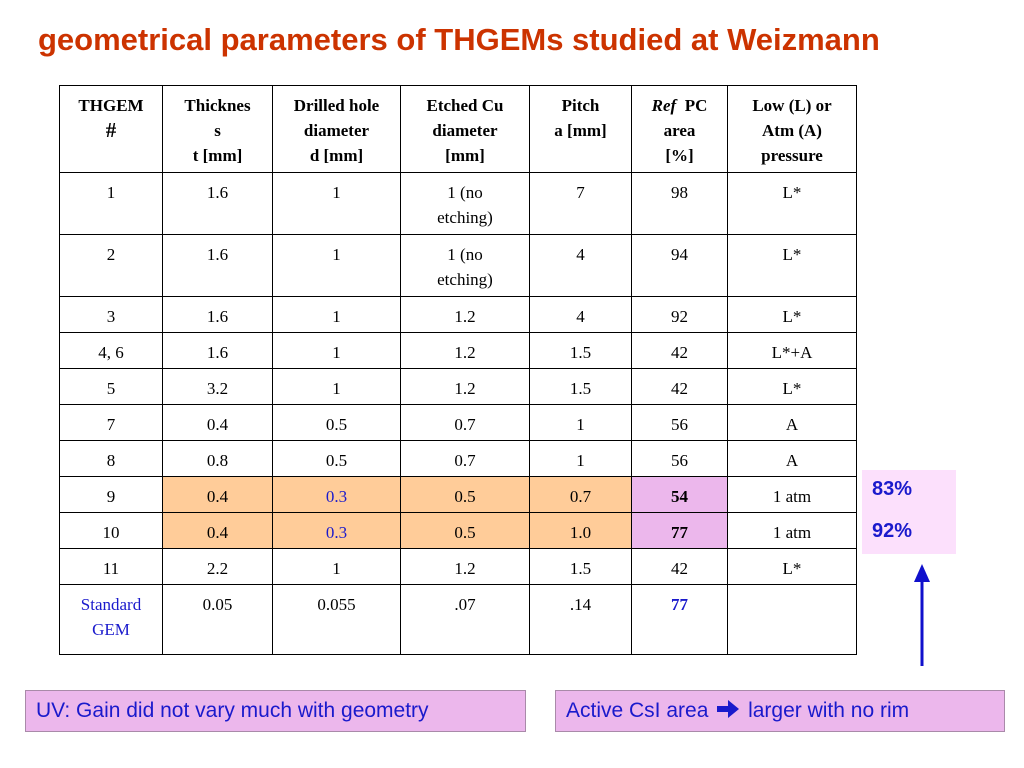 This screenshot has width=1024, height=768. Describe the element at coordinates (679, 314) in the screenshot. I see `cell: 92` at that location.